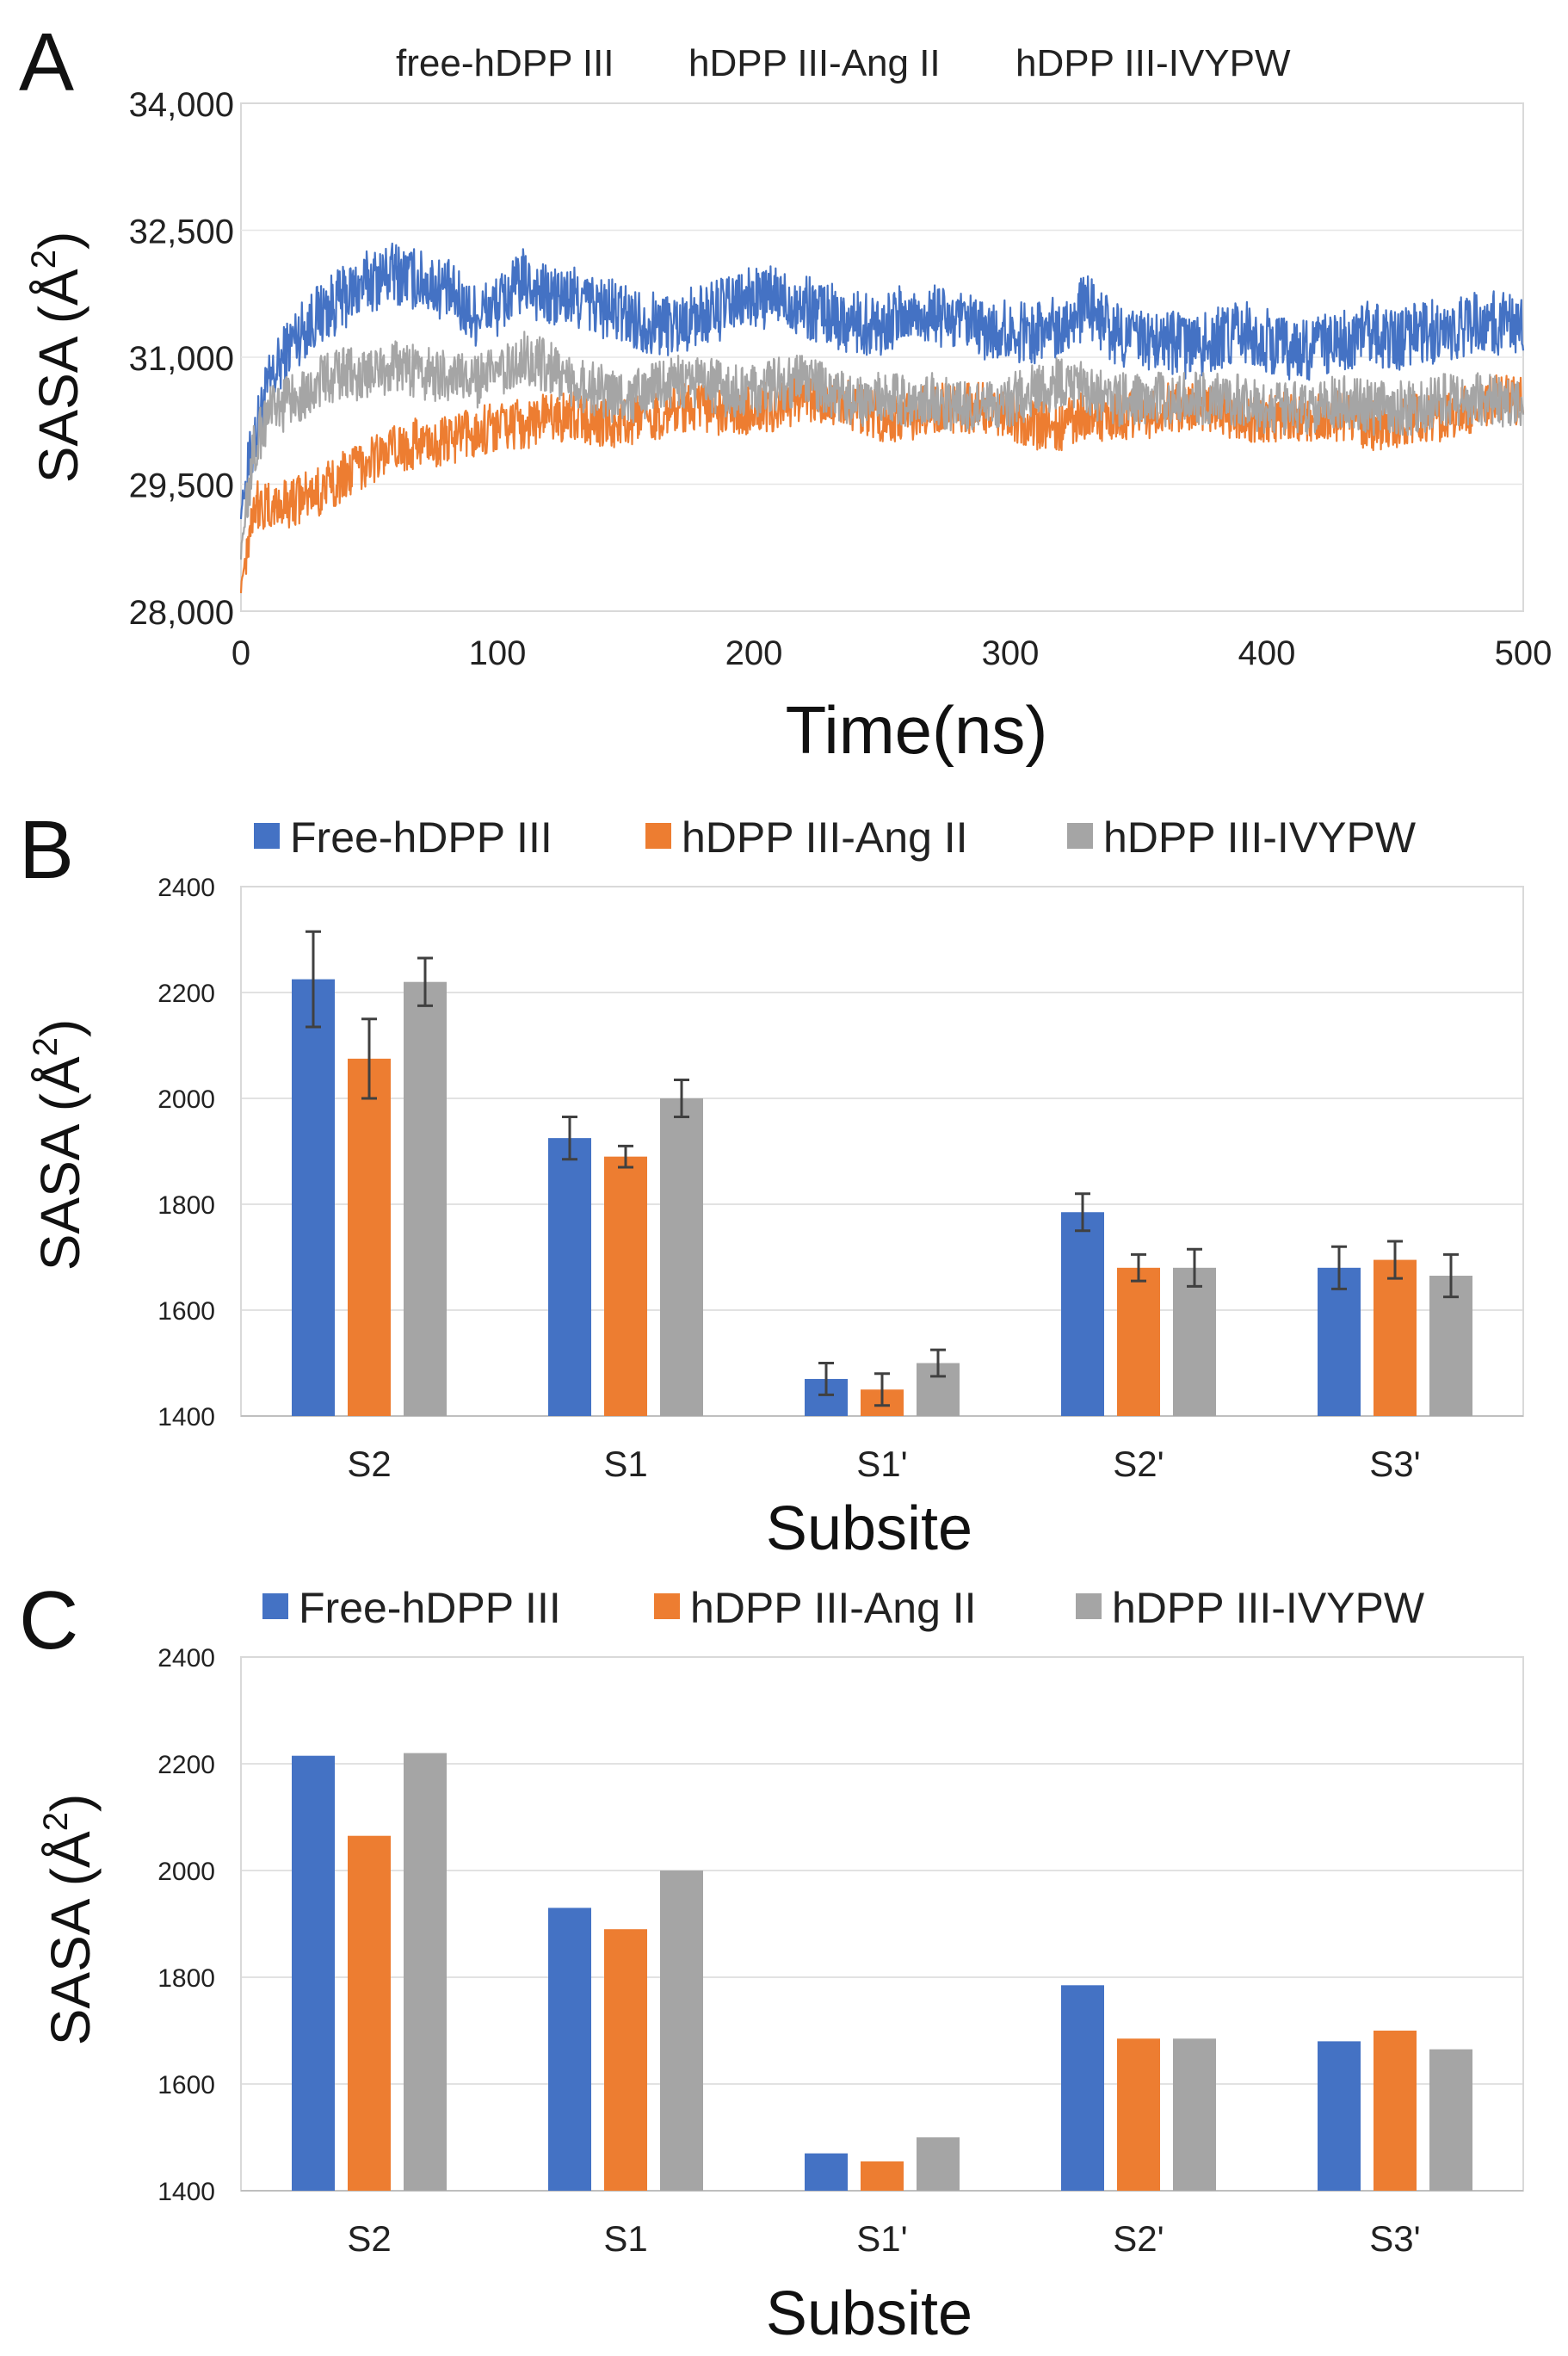 The height and width of the screenshot is (2356, 1568). What do you see at coordinates (882, 484) in the screenshot?
I see `panel-a-series-hdpp-iii-ang-ii` at bounding box center [882, 484].